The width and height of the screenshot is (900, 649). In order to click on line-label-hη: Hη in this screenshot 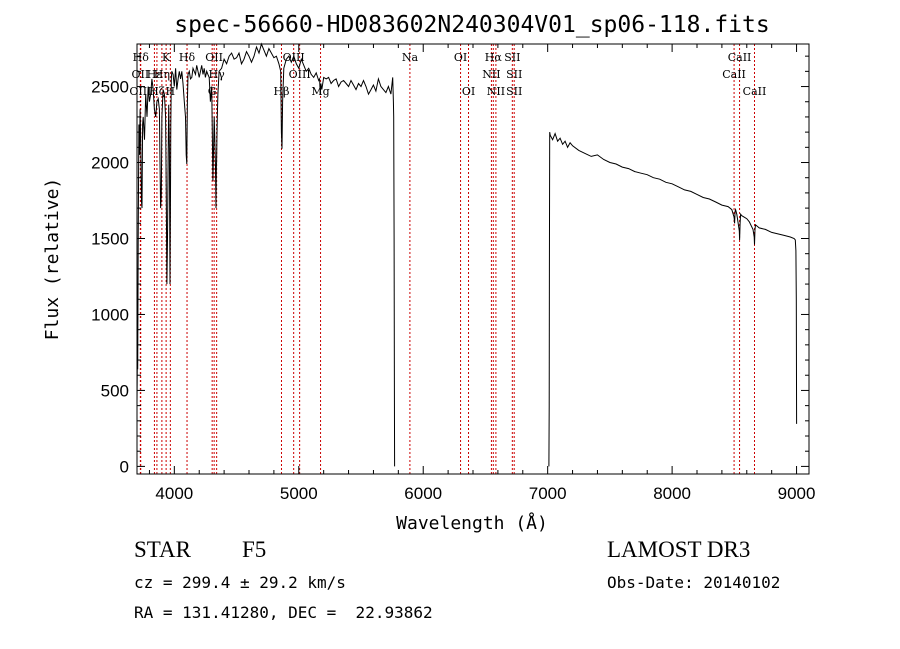, I will do `click(162, 74)`.